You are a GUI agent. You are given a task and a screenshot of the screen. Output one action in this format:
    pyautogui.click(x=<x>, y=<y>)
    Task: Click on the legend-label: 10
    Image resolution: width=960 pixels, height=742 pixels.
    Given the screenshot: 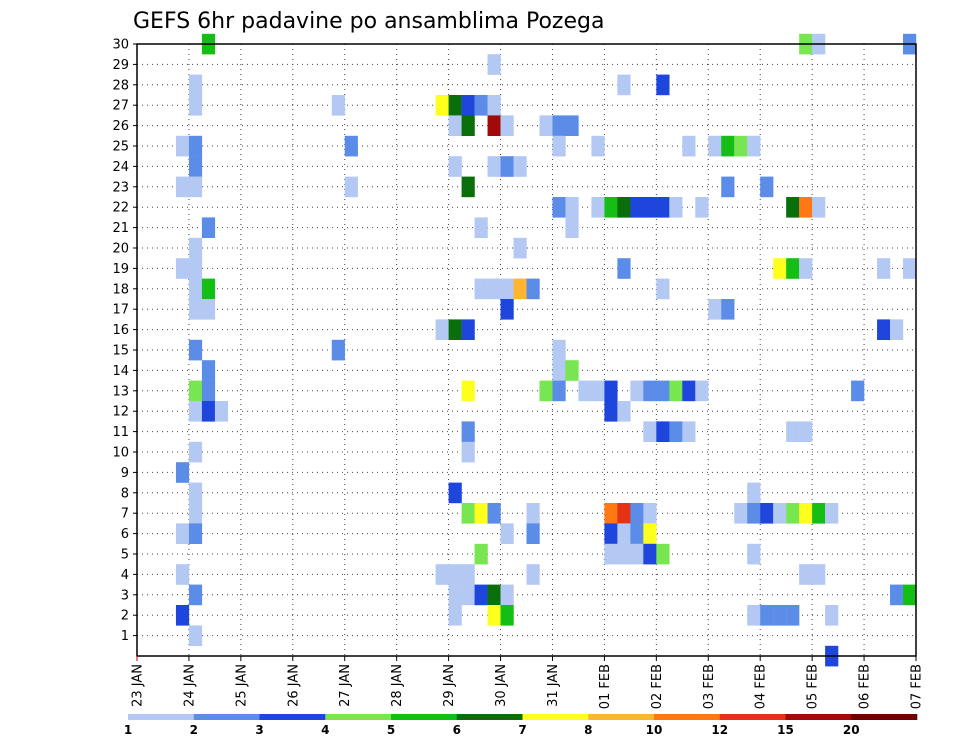 What is the action you would take?
    pyautogui.click(x=654, y=730)
    